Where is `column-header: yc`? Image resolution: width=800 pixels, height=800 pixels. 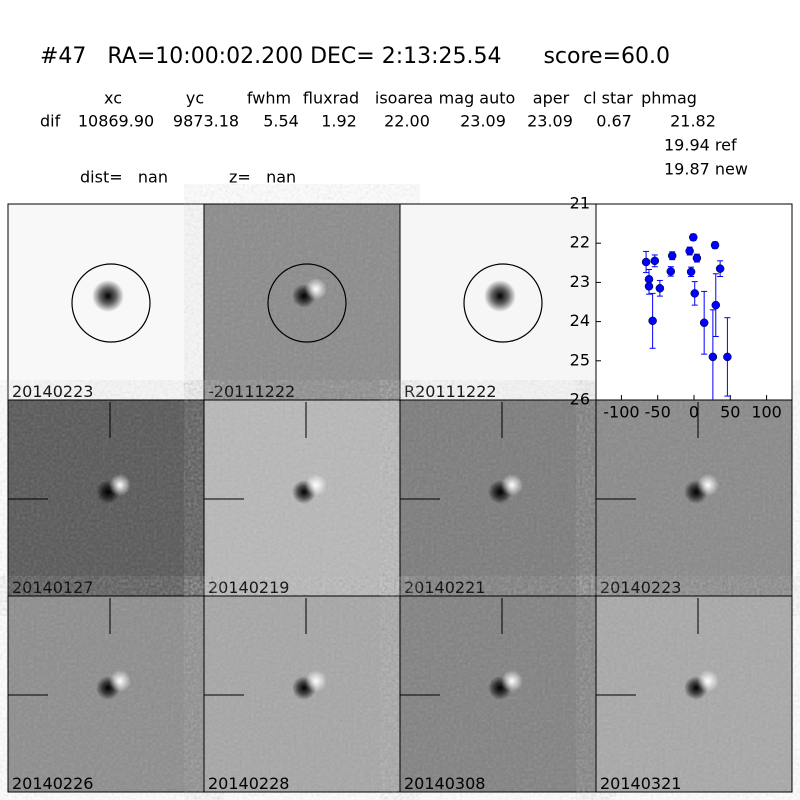 column-header: yc is located at coordinates (195, 98).